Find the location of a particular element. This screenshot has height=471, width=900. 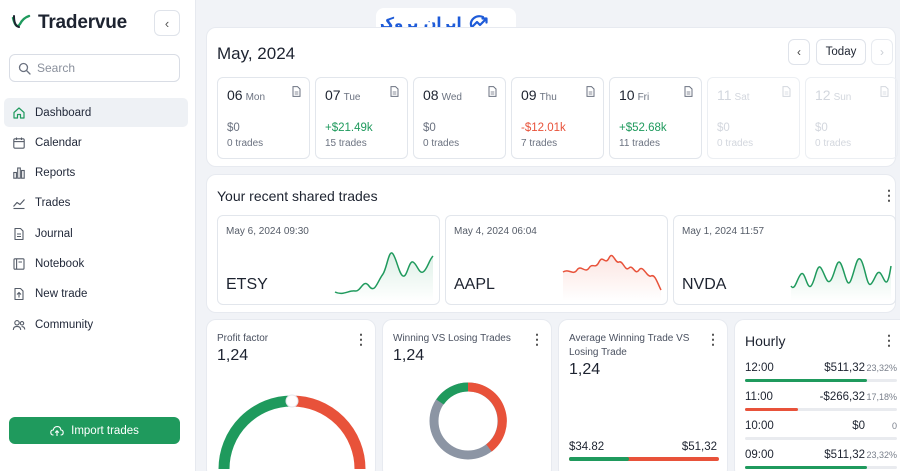

search-icon is located at coordinates (24, 68).